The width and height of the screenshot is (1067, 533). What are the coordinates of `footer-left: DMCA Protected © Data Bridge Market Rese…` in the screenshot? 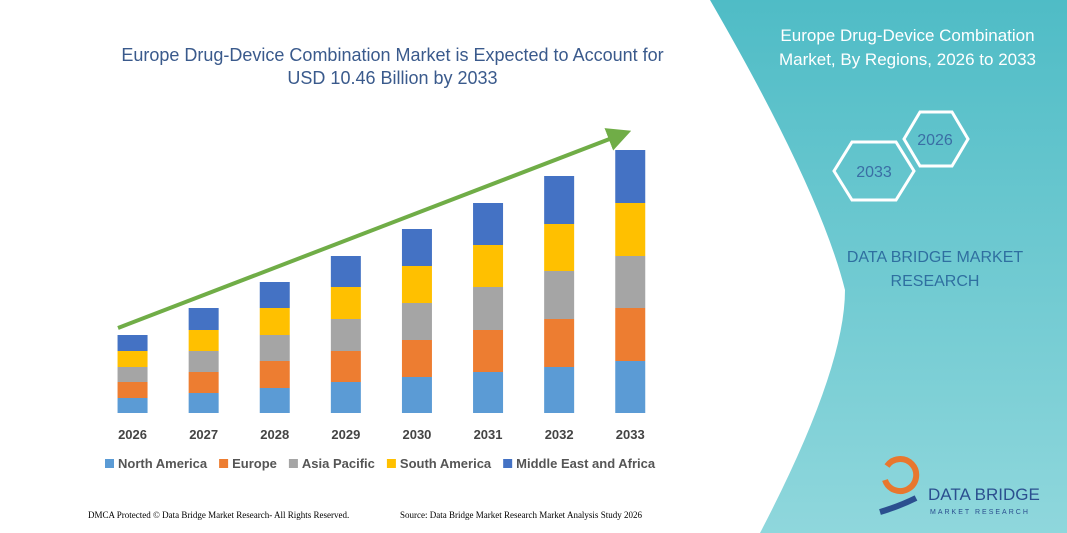 It's located at (219, 515).